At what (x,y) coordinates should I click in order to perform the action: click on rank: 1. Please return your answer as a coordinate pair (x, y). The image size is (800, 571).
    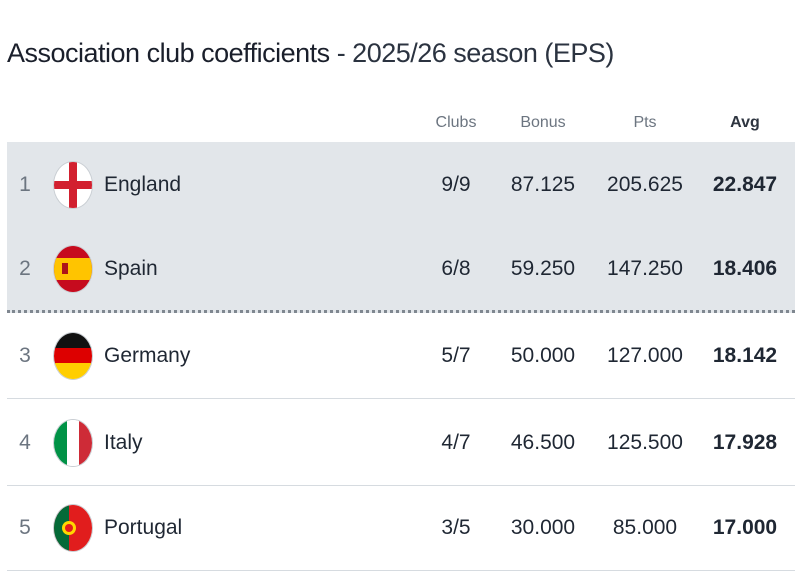
    Looking at the image, I should click on (25, 184).